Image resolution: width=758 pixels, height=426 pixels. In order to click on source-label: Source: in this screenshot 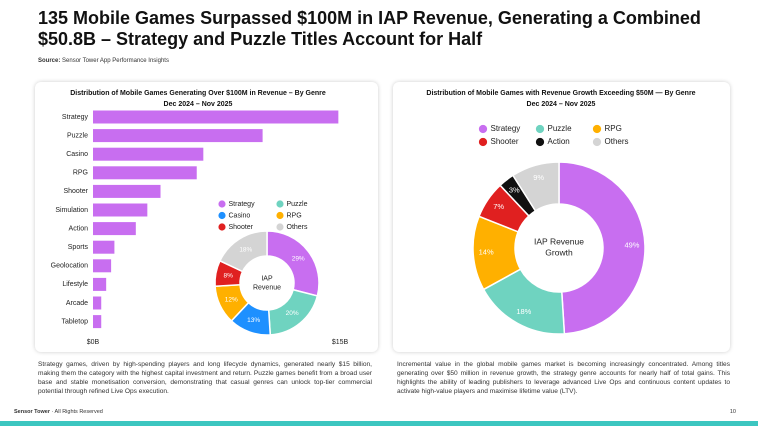, I will do `click(49, 61)`.